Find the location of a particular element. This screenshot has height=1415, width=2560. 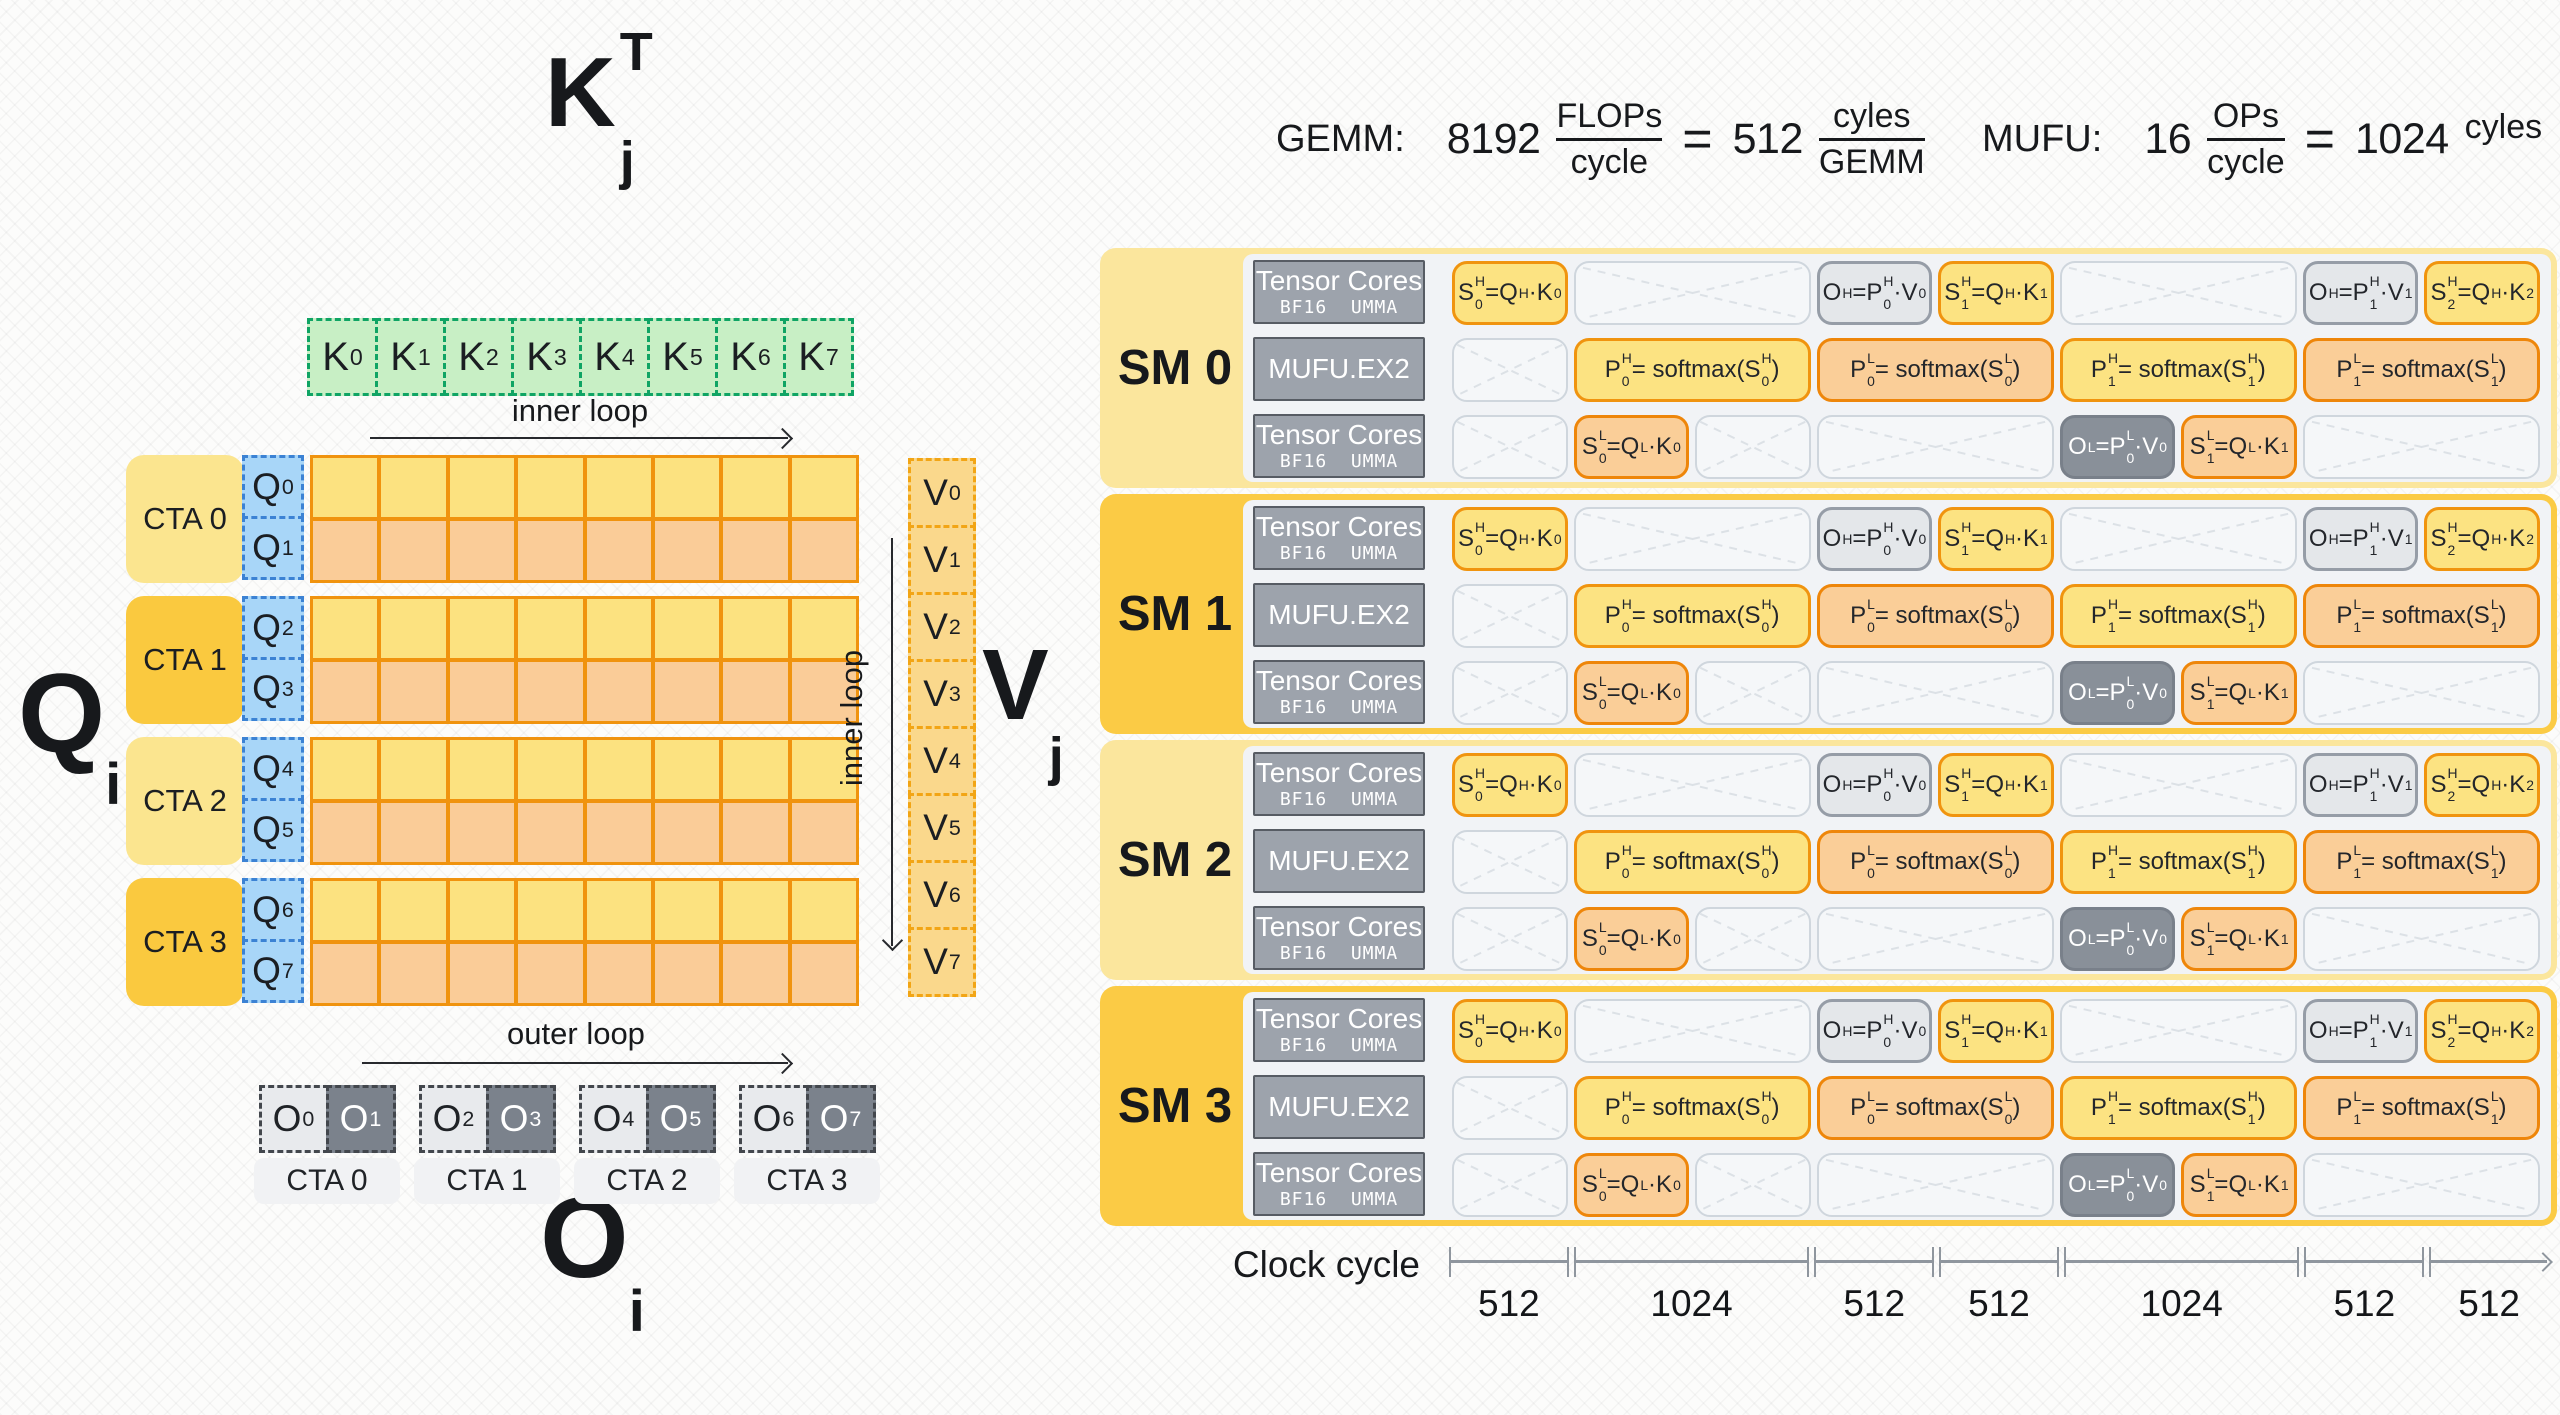

clock-value-4: 1024 is located at coordinates (2181, 1303).